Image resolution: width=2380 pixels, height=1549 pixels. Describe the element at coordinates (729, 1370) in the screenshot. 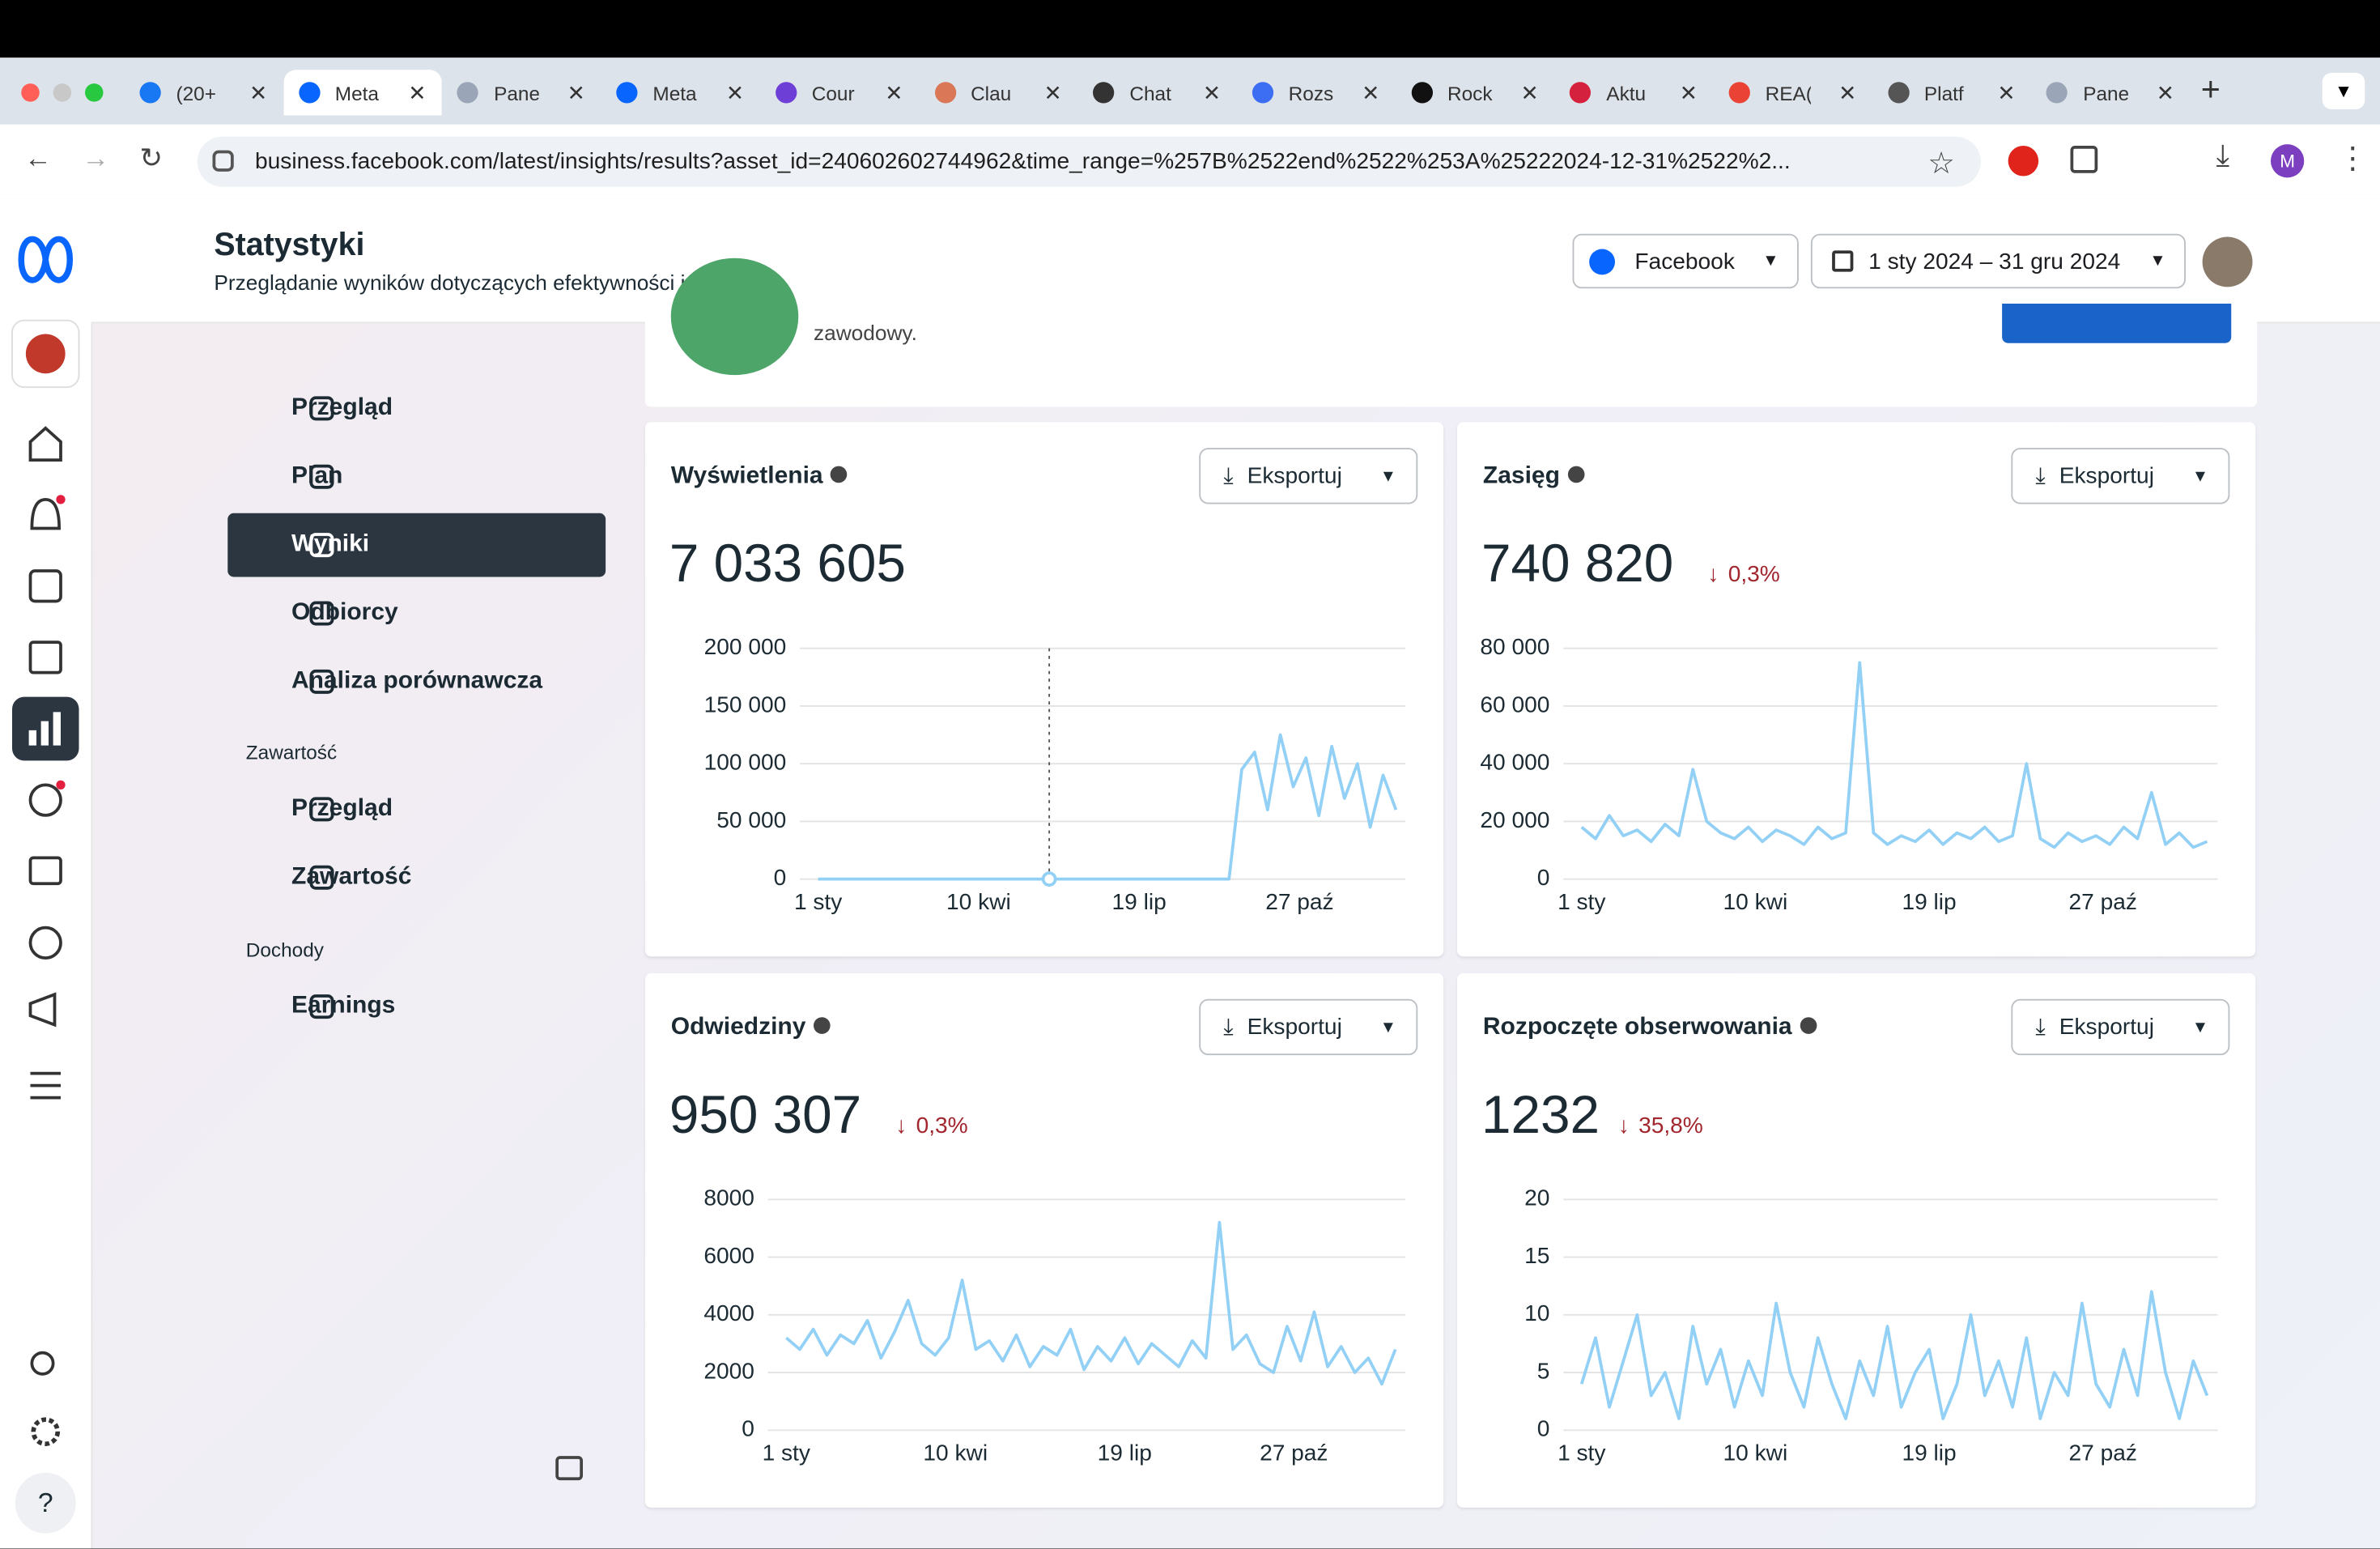

I see `y-tick-label: 2000` at that location.